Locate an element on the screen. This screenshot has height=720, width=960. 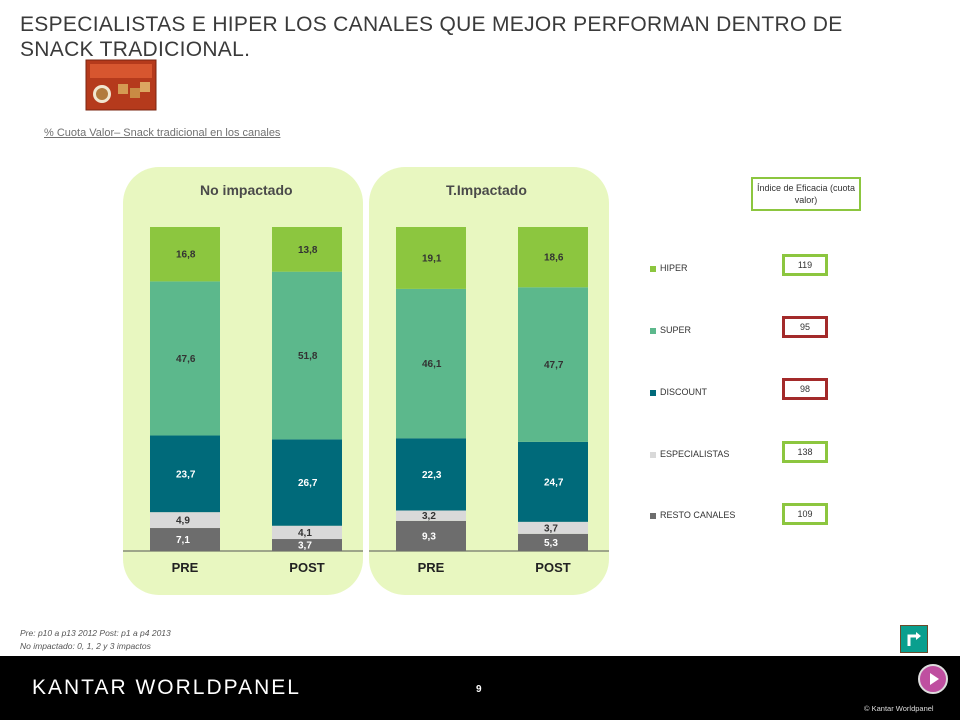
data-label-hiper: 13,8 is located at coordinates (308, 250).